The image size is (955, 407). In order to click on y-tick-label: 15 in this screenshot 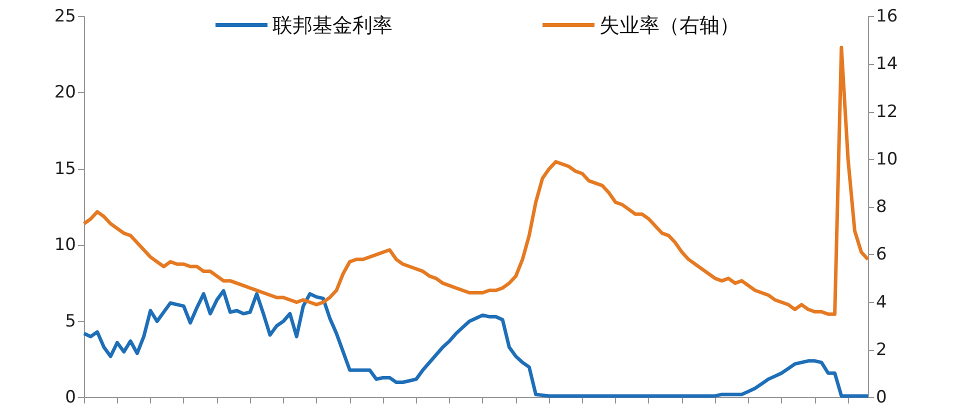, I will do `click(65, 168)`.